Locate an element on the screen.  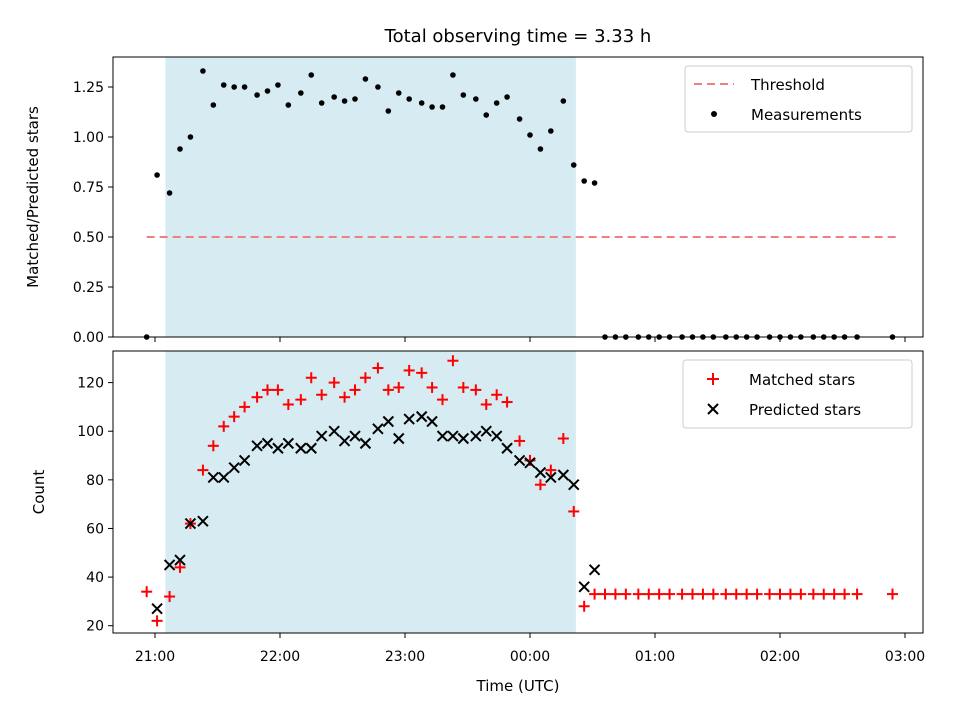
x-tick-label: 22:00 is located at coordinates (280, 657).